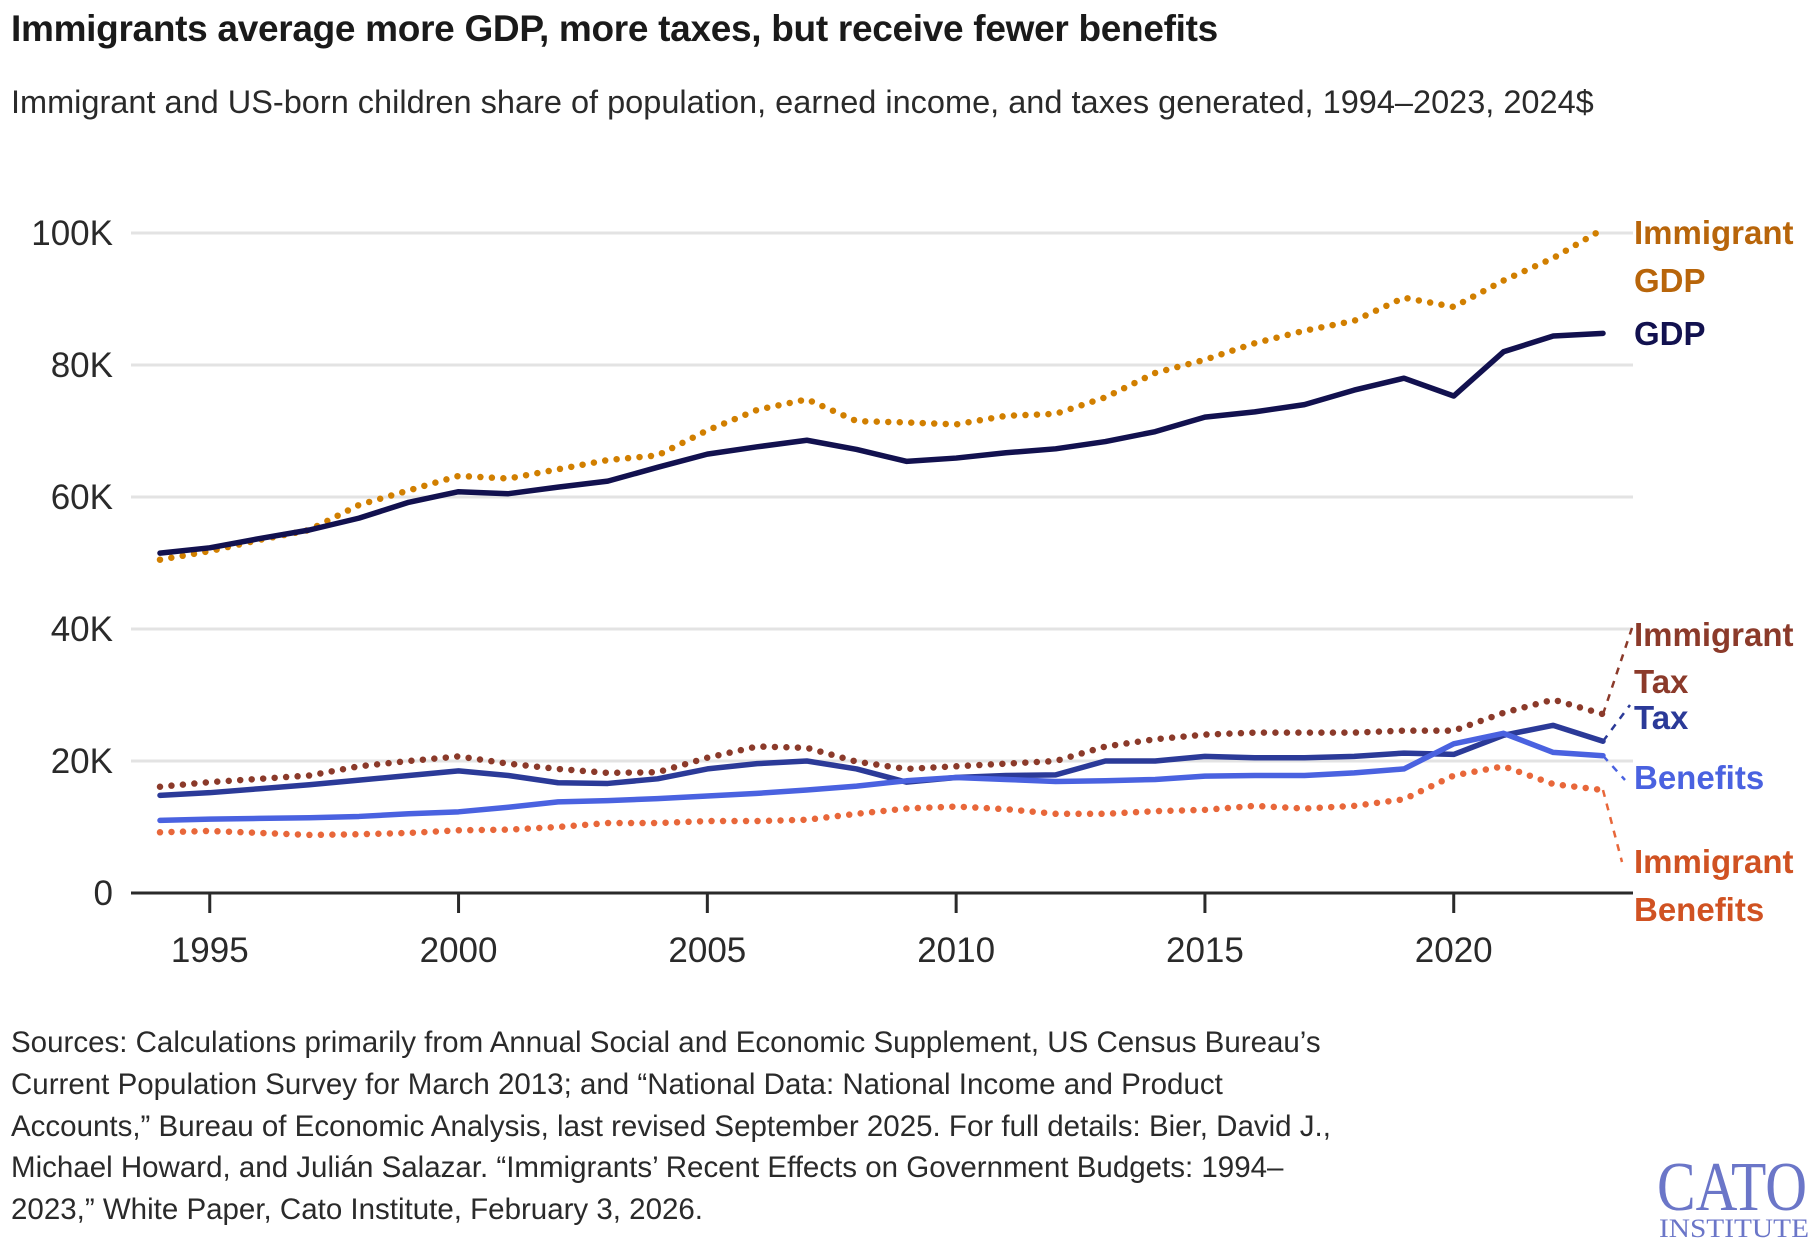 This screenshot has width=1820, height=1247. Describe the element at coordinates (82, 497) in the screenshot. I see `y-tick-label: 60K` at that location.